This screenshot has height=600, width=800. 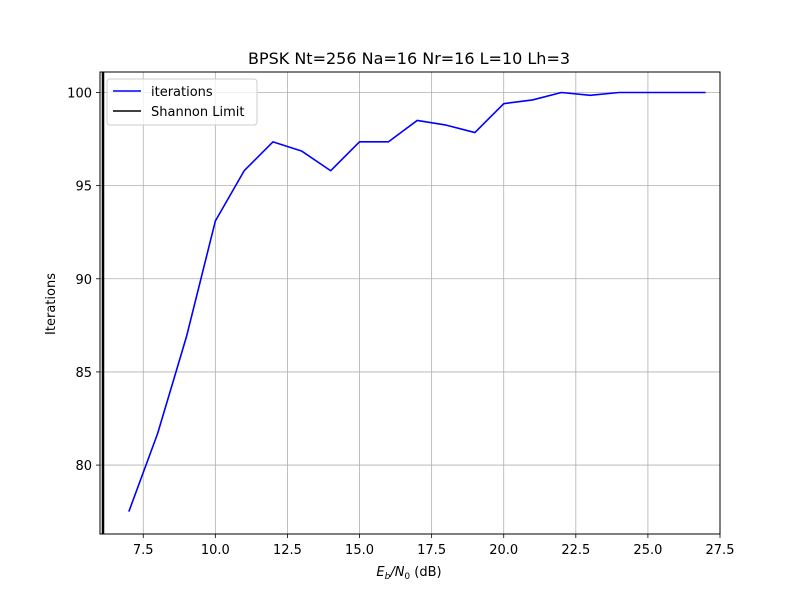 What do you see at coordinates (143, 550) in the screenshot?
I see `x-tick-label: 7.5` at bounding box center [143, 550].